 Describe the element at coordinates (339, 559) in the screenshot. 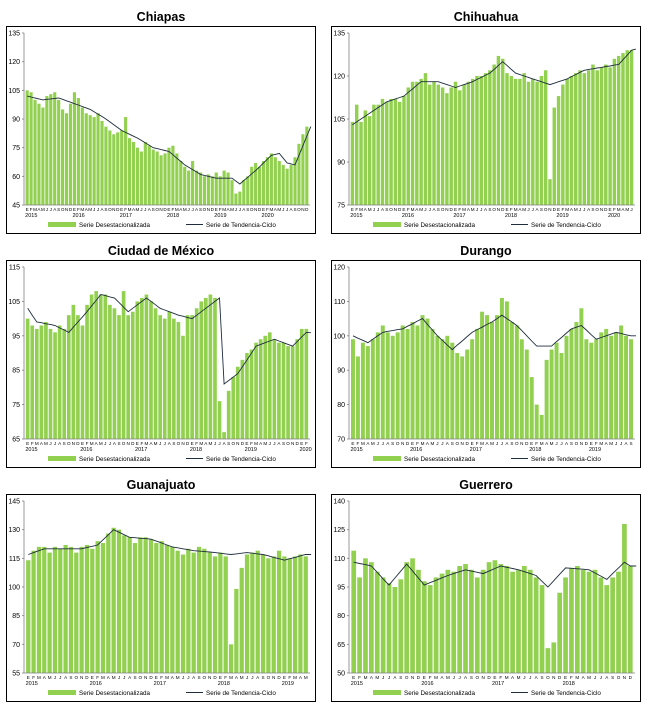

I see `y-tick-label: 110` at that location.